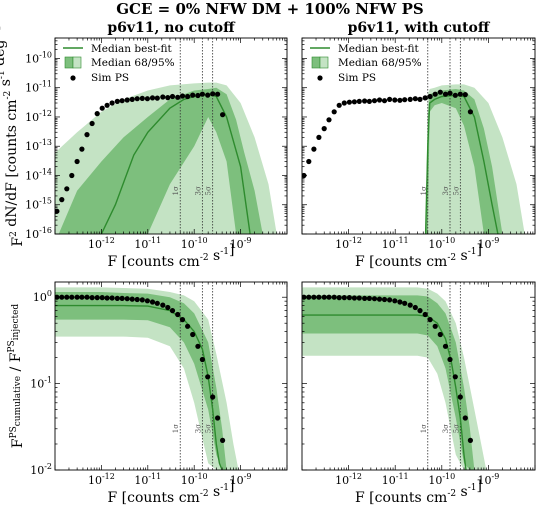  What do you see at coordinates (270, 9) in the screenshot?
I see `figure-title: GCE = 0% NFW DM + 100% NFW PS` at bounding box center [270, 9].